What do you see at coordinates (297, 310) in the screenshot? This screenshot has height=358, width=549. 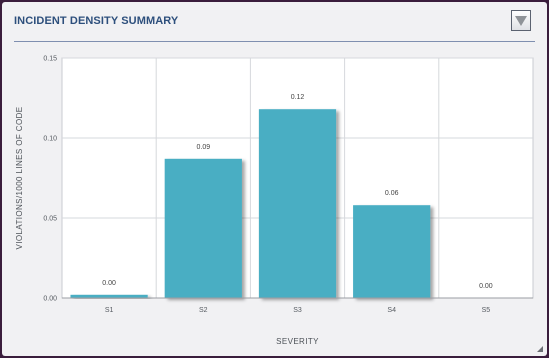 I see `x-tick-label: S3` at bounding box center [297, 310].